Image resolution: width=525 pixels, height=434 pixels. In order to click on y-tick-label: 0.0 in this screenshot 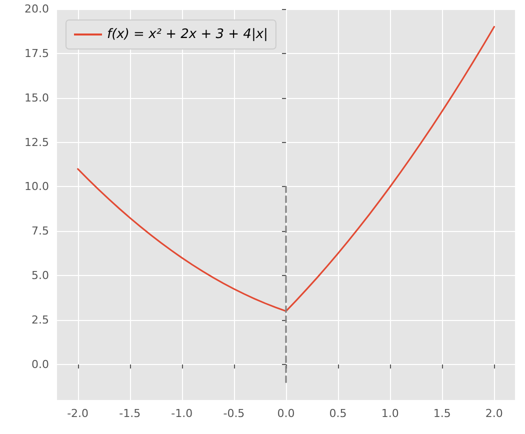, I will do `click(40, 364)`.